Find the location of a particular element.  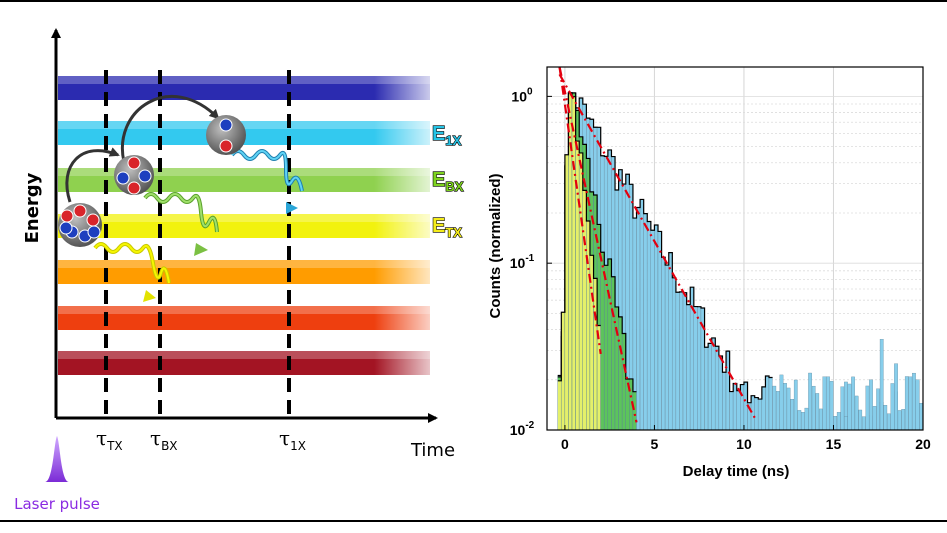

x-tick-label: 10 is located at coordinates (744, 444).